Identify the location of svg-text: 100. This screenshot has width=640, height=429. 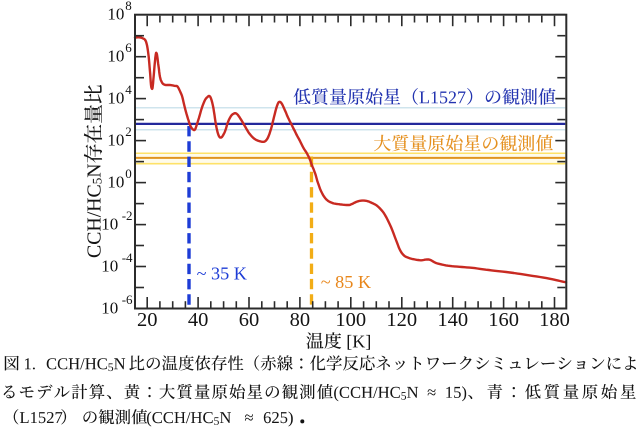
(350, 320).